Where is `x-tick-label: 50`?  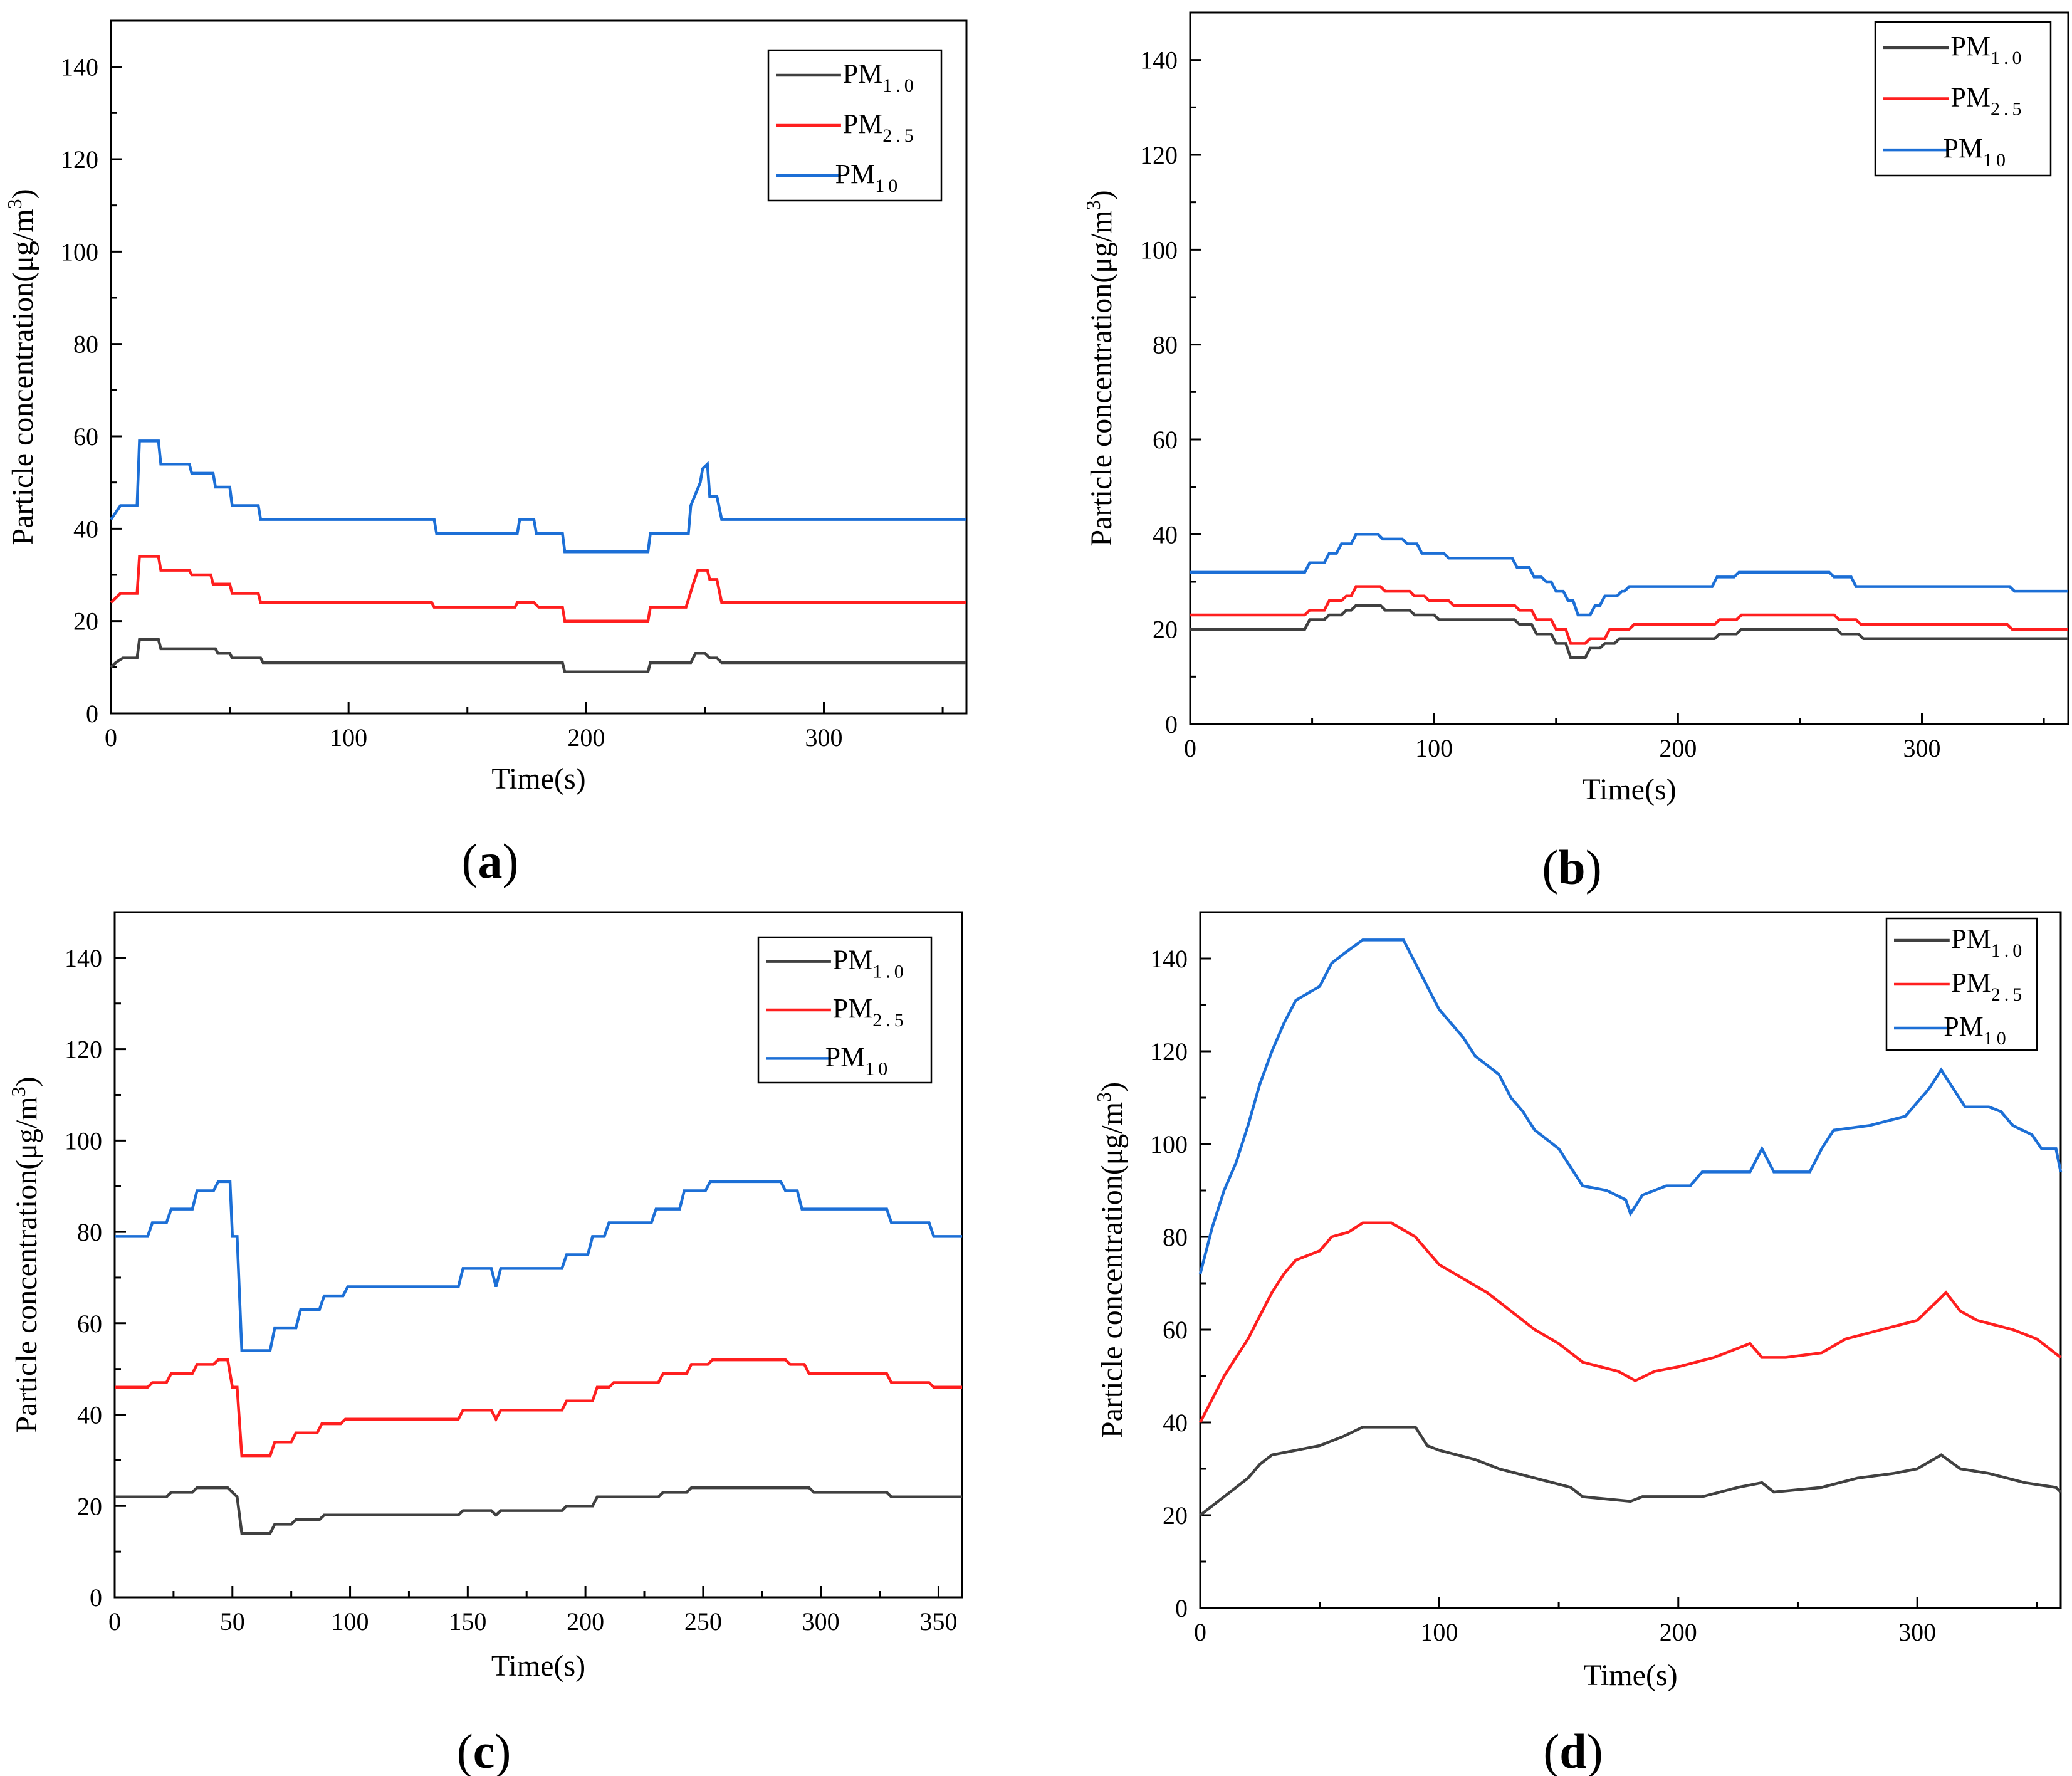 x-tick-label: 50 is located at coordinates (232, 1621).